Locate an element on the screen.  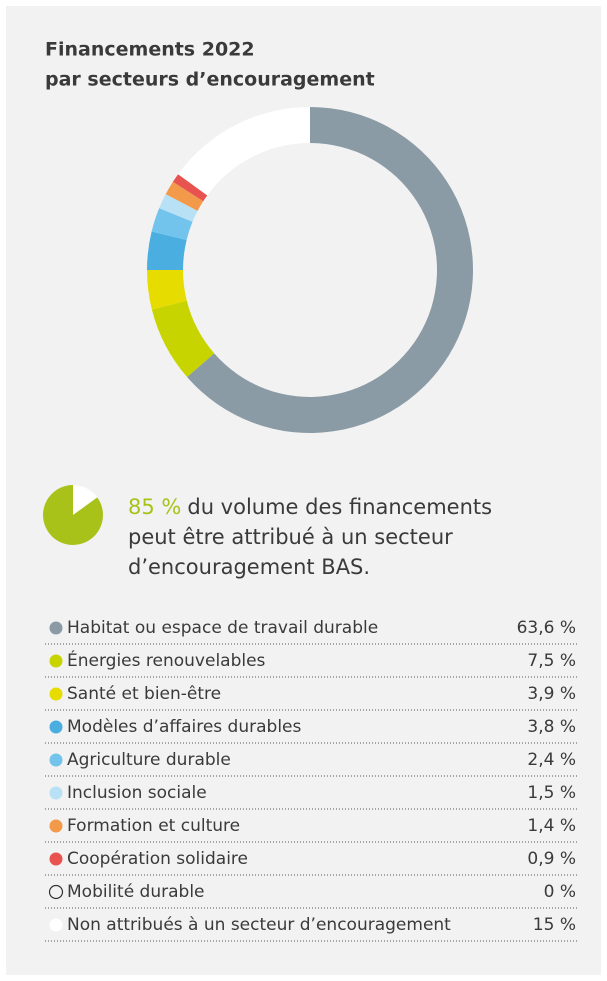
title-line: par secteurs d’encouragement is located at coordinates (210, 80).